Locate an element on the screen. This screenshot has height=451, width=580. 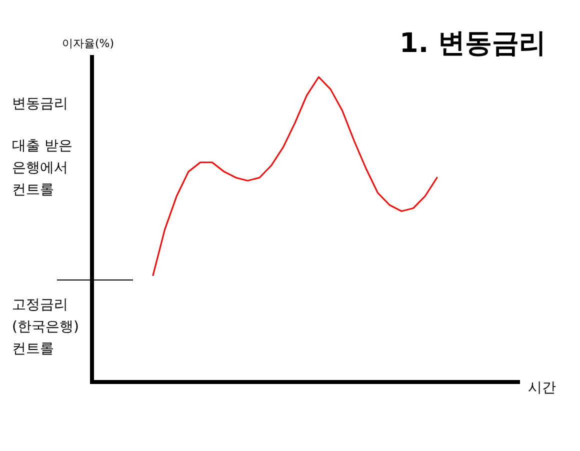
ylabel: 이자율(%) is located at coordinates (88, 43).